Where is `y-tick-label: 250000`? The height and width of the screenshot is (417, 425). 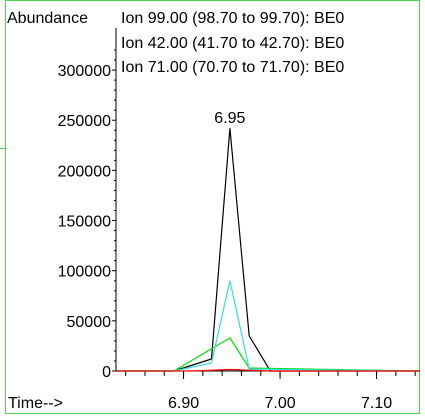 y-tick-label: 250000 is located at coordinates (84, 121).